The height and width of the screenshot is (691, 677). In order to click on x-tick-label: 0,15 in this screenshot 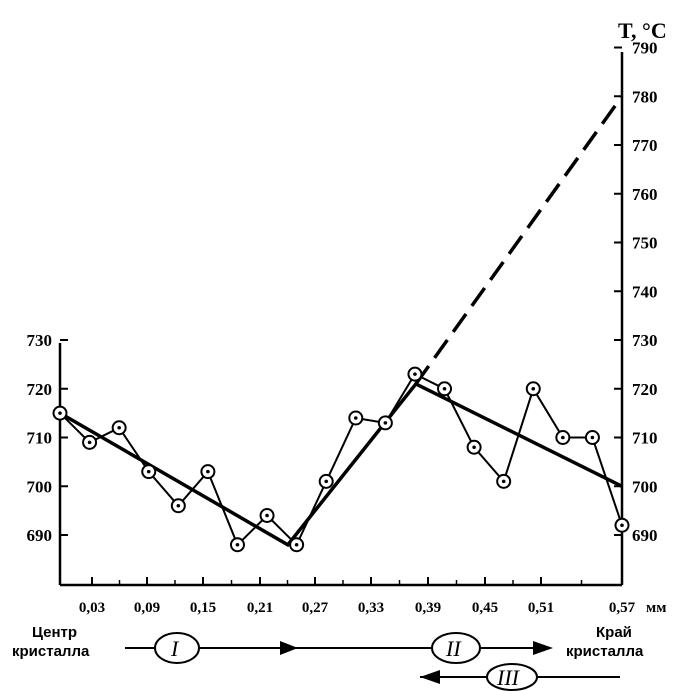, I will do `click(203, 608)`.